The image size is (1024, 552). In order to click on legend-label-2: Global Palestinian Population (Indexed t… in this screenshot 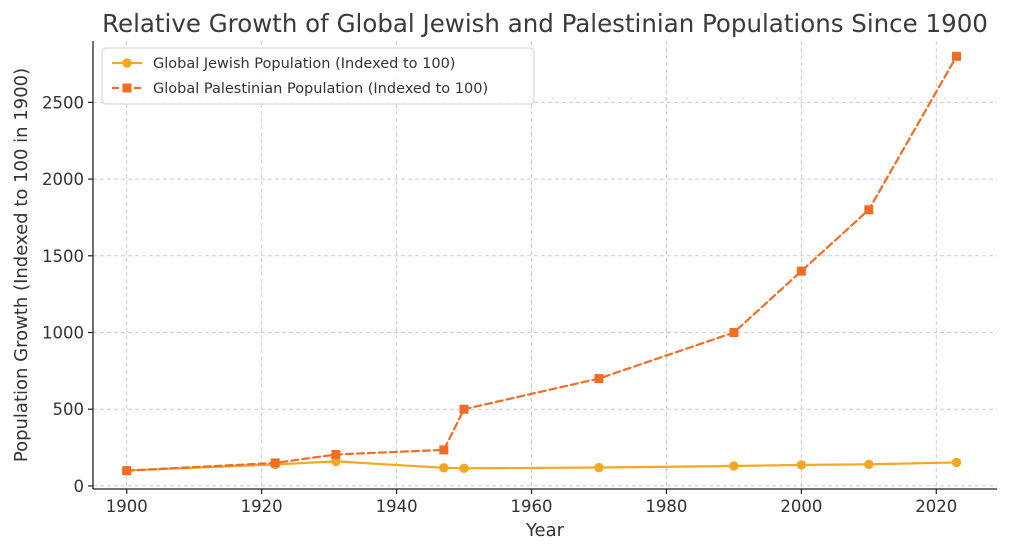, I will do `click(320, 89)`.